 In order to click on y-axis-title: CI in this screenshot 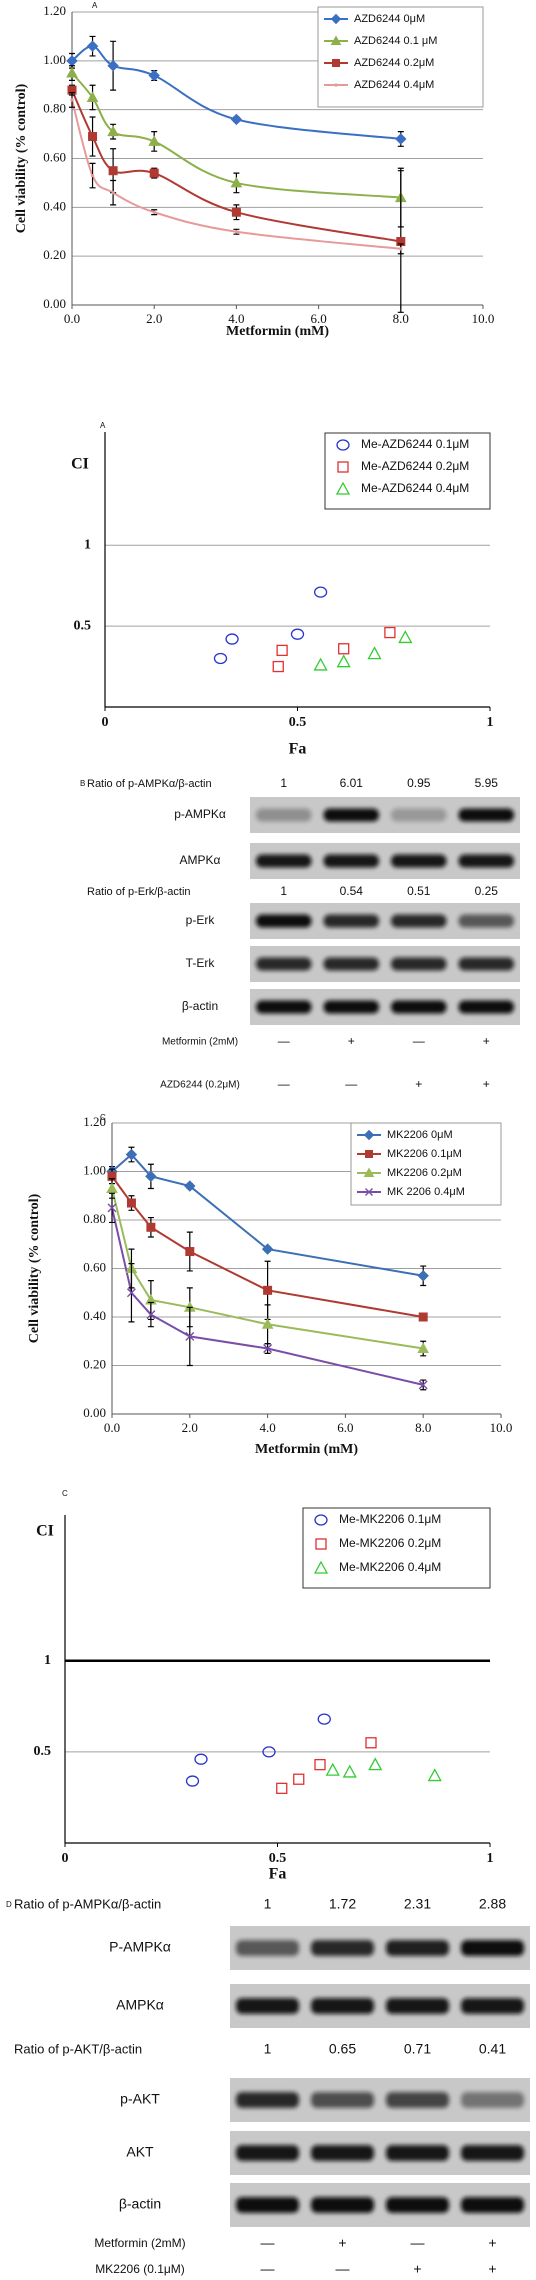, I will do `click(80, 464)`.